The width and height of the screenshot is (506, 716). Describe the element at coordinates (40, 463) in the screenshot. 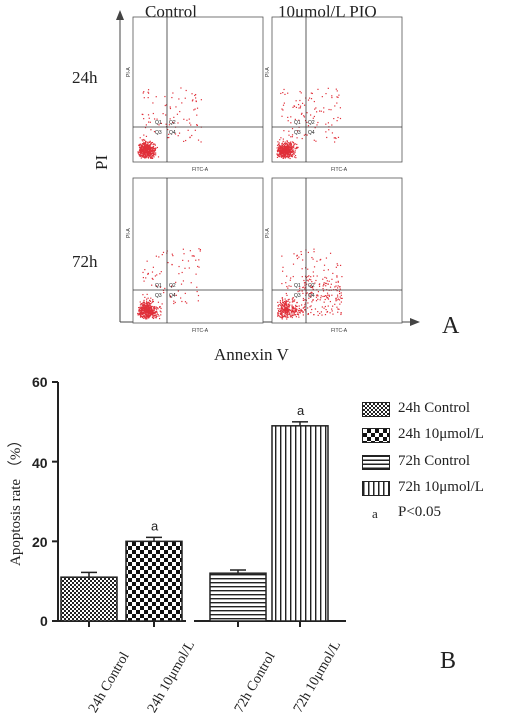

I see `y-tick-label: 40` at that location.